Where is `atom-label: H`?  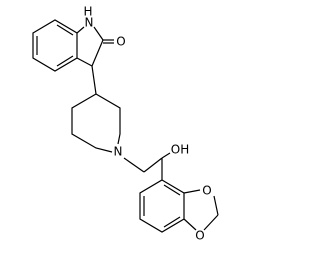
atom-label: H is located at coordinates (87, 12).